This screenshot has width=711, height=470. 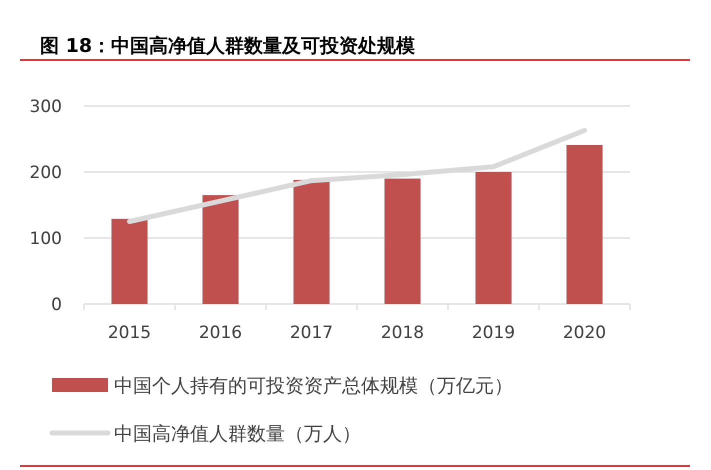 I want to click on legend-label: 中国个人持有的可投资资产总体规模（万亿元）, so click(x=313, y=386).